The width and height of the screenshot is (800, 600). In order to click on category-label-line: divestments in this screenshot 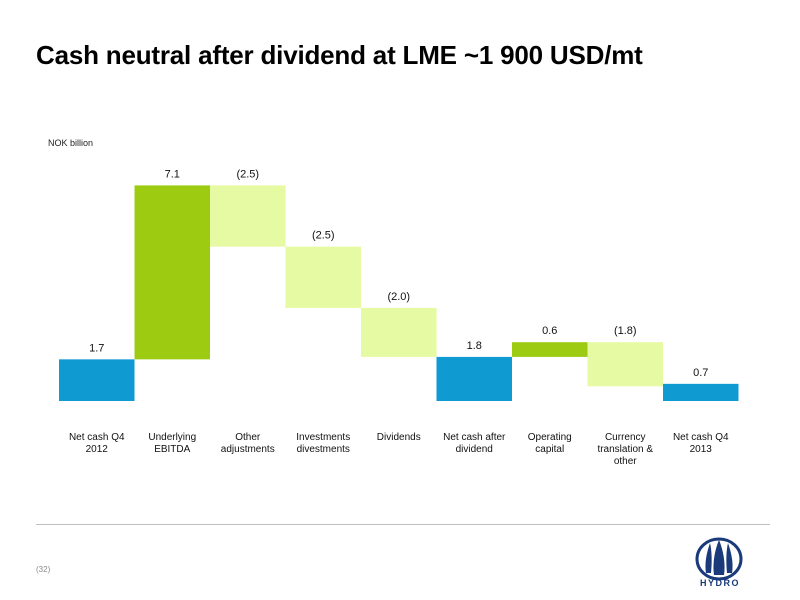, I will do `click(323, 449)`.